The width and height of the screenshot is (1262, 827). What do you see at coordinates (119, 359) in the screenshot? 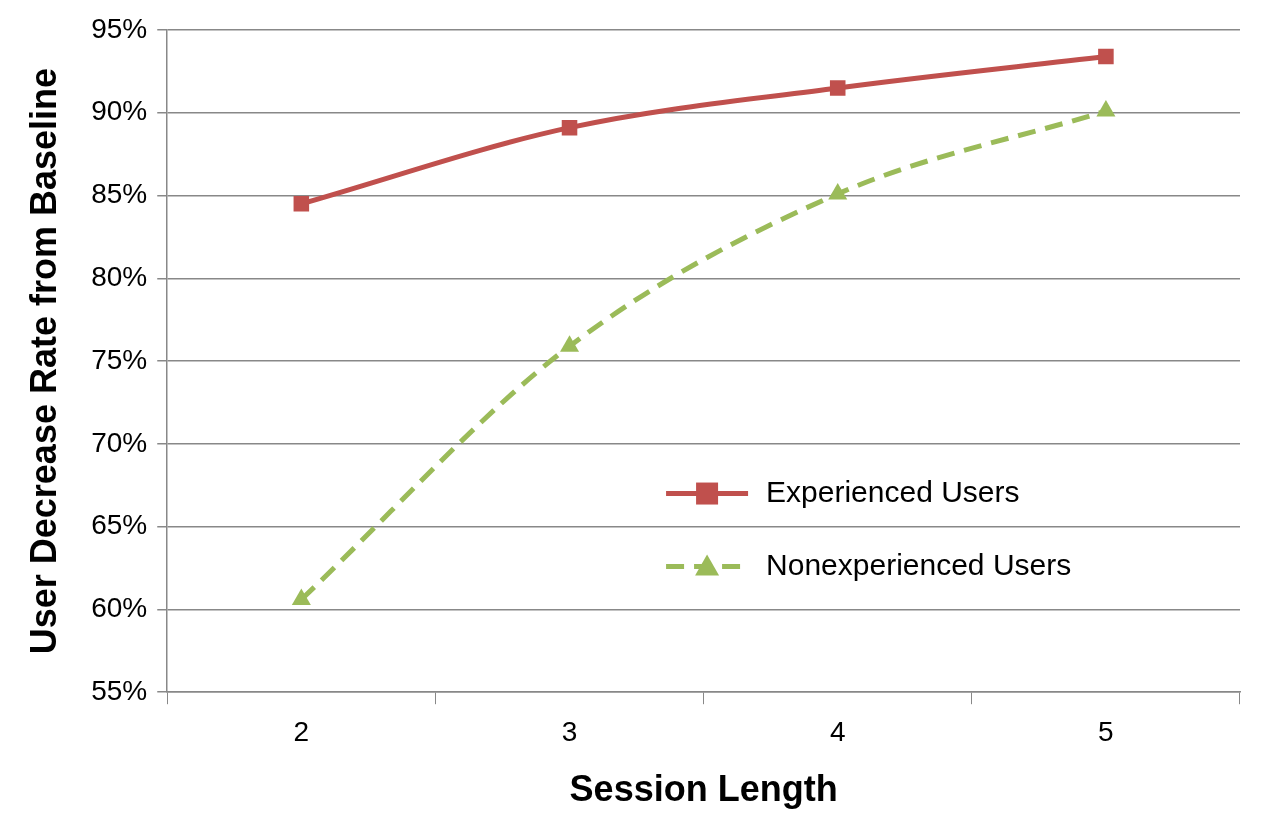
I see `y-tick-label: 75%` at bounding box center [119, 359].